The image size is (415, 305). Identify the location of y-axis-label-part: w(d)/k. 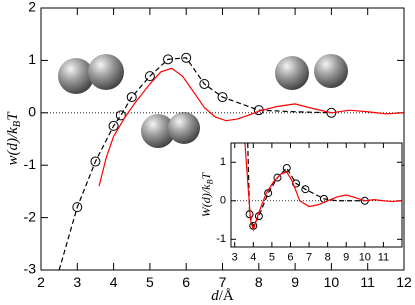
(13, 146).